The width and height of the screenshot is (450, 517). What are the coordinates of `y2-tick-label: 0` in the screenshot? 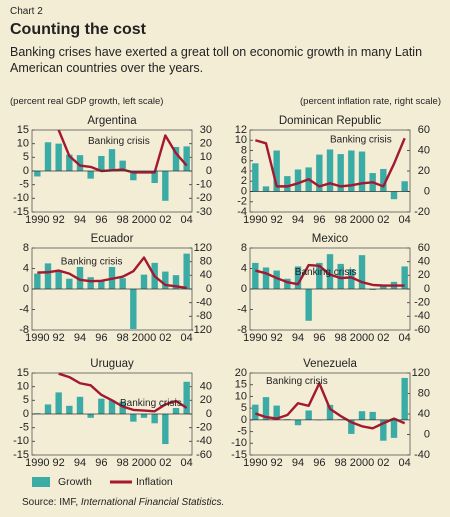 It's located at (209, 171).